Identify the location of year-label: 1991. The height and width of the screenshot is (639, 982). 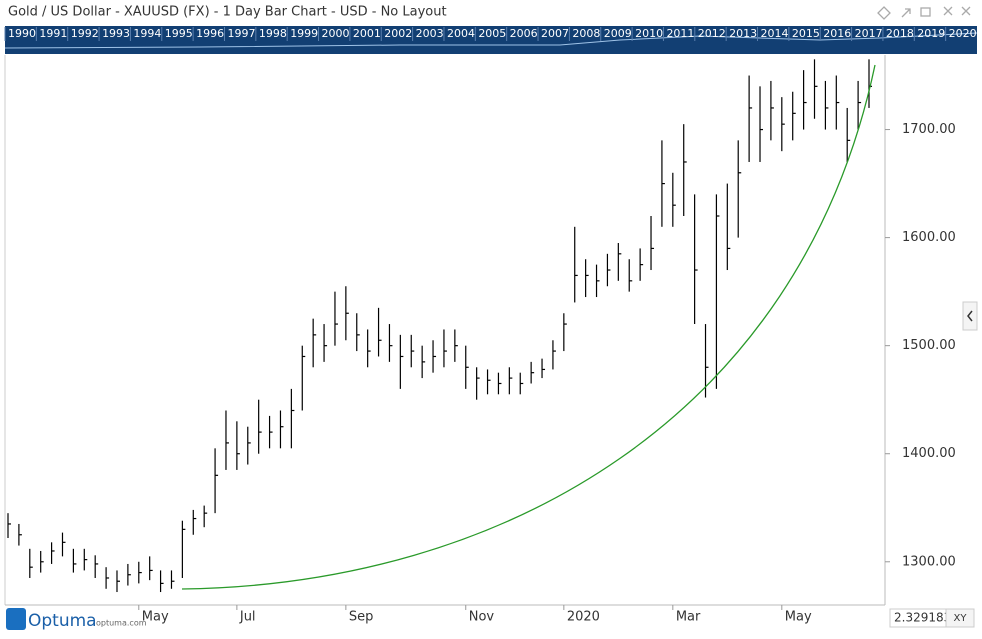
(53, 33).